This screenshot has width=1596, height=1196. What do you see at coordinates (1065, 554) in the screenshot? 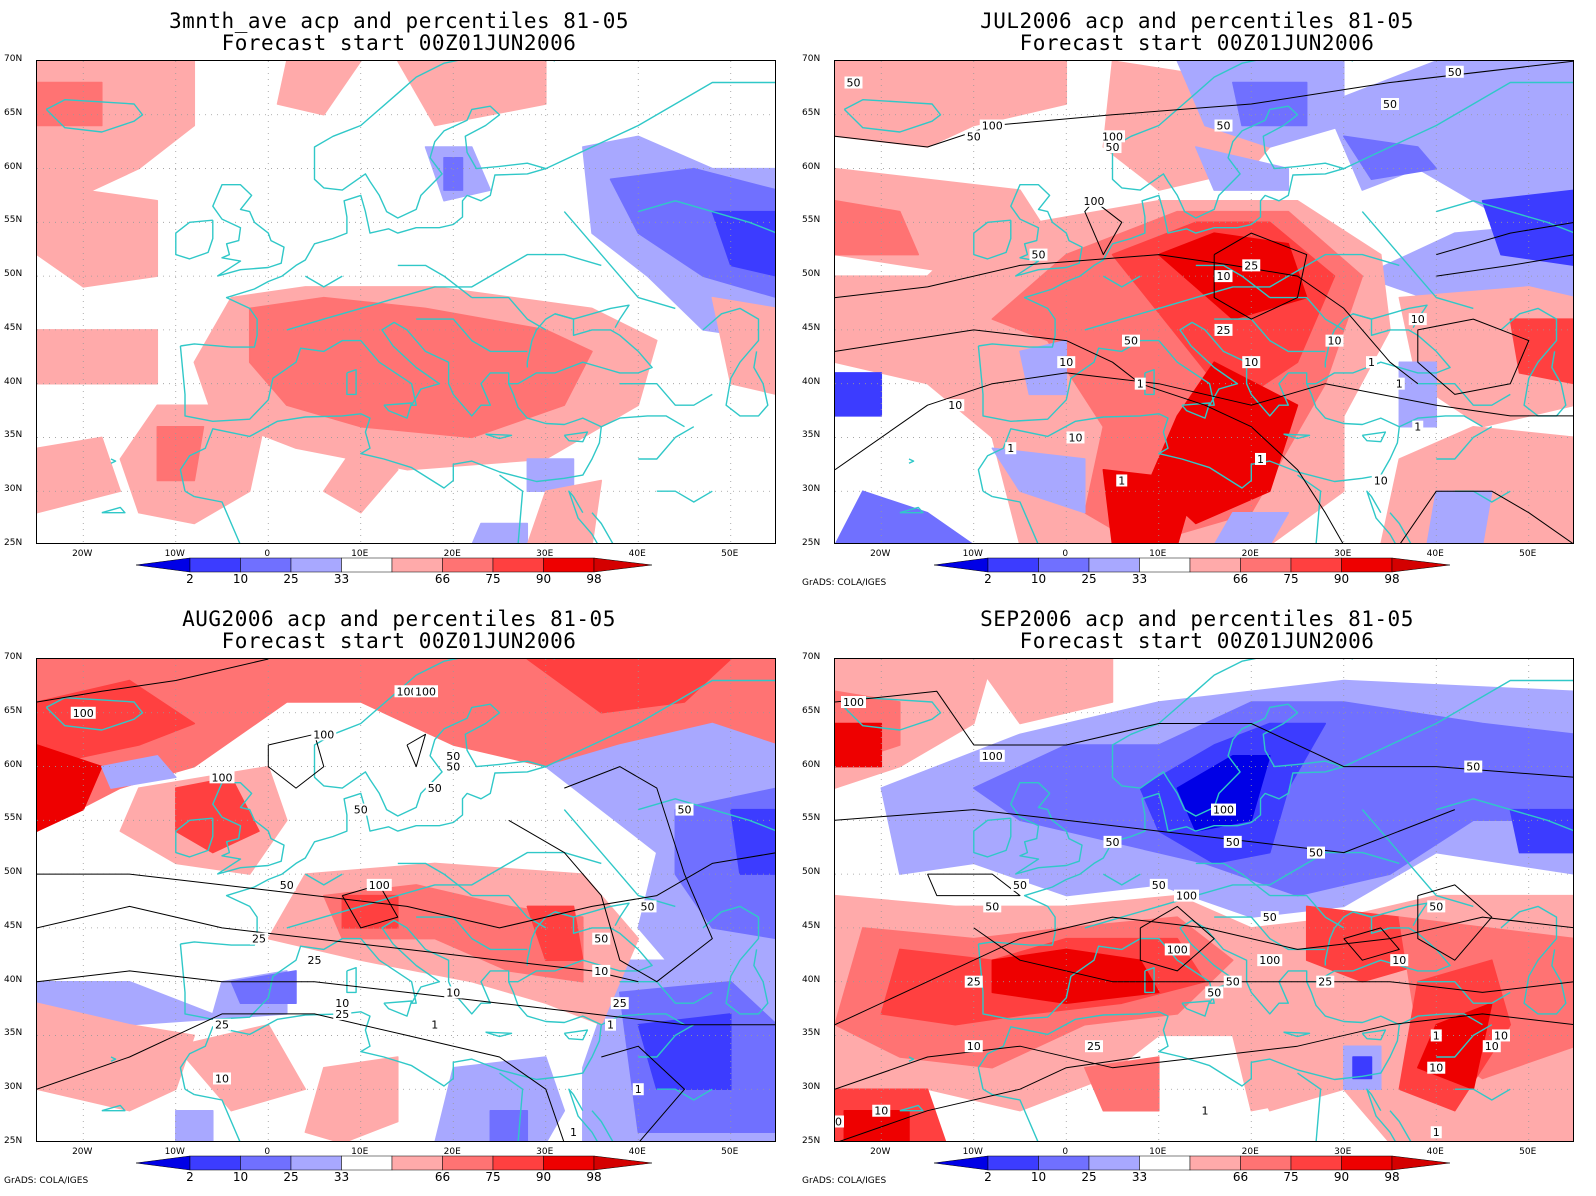
I see `longitude-label: 0` at bounding box center [1065, 554].